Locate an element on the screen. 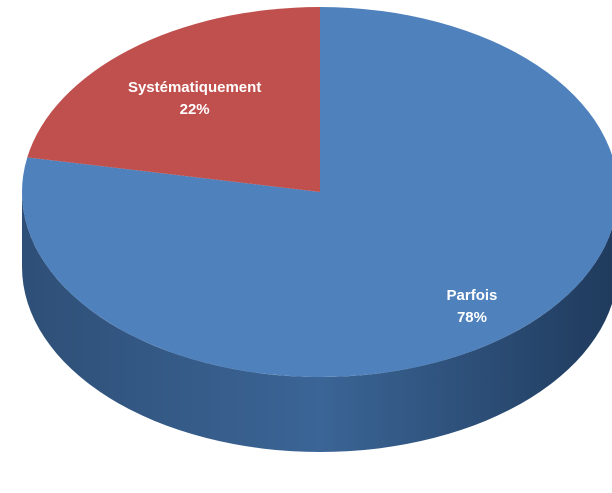 The width and height of the screenshot is (612, 493). slice-label: Parfois is located at coordinates (472, 295).